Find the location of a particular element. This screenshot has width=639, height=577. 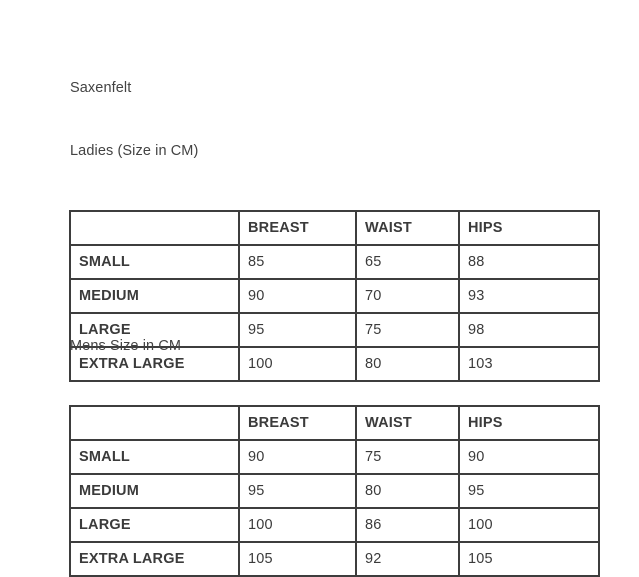

ladies-header-hips: HIPS is located at coordinates (529, 228).